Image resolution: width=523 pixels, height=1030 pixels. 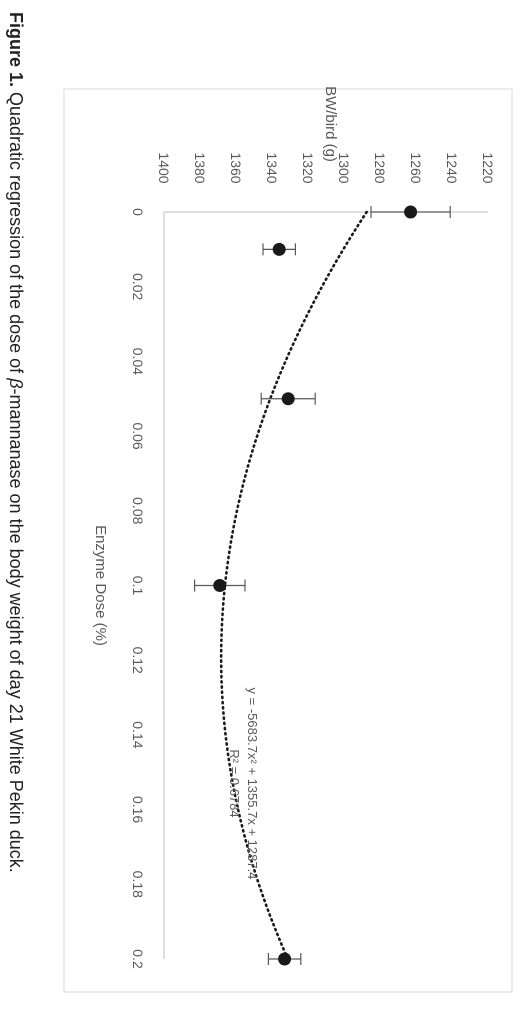 I want to click on x-tick-label: 0.18, so click(x=138, y=884).